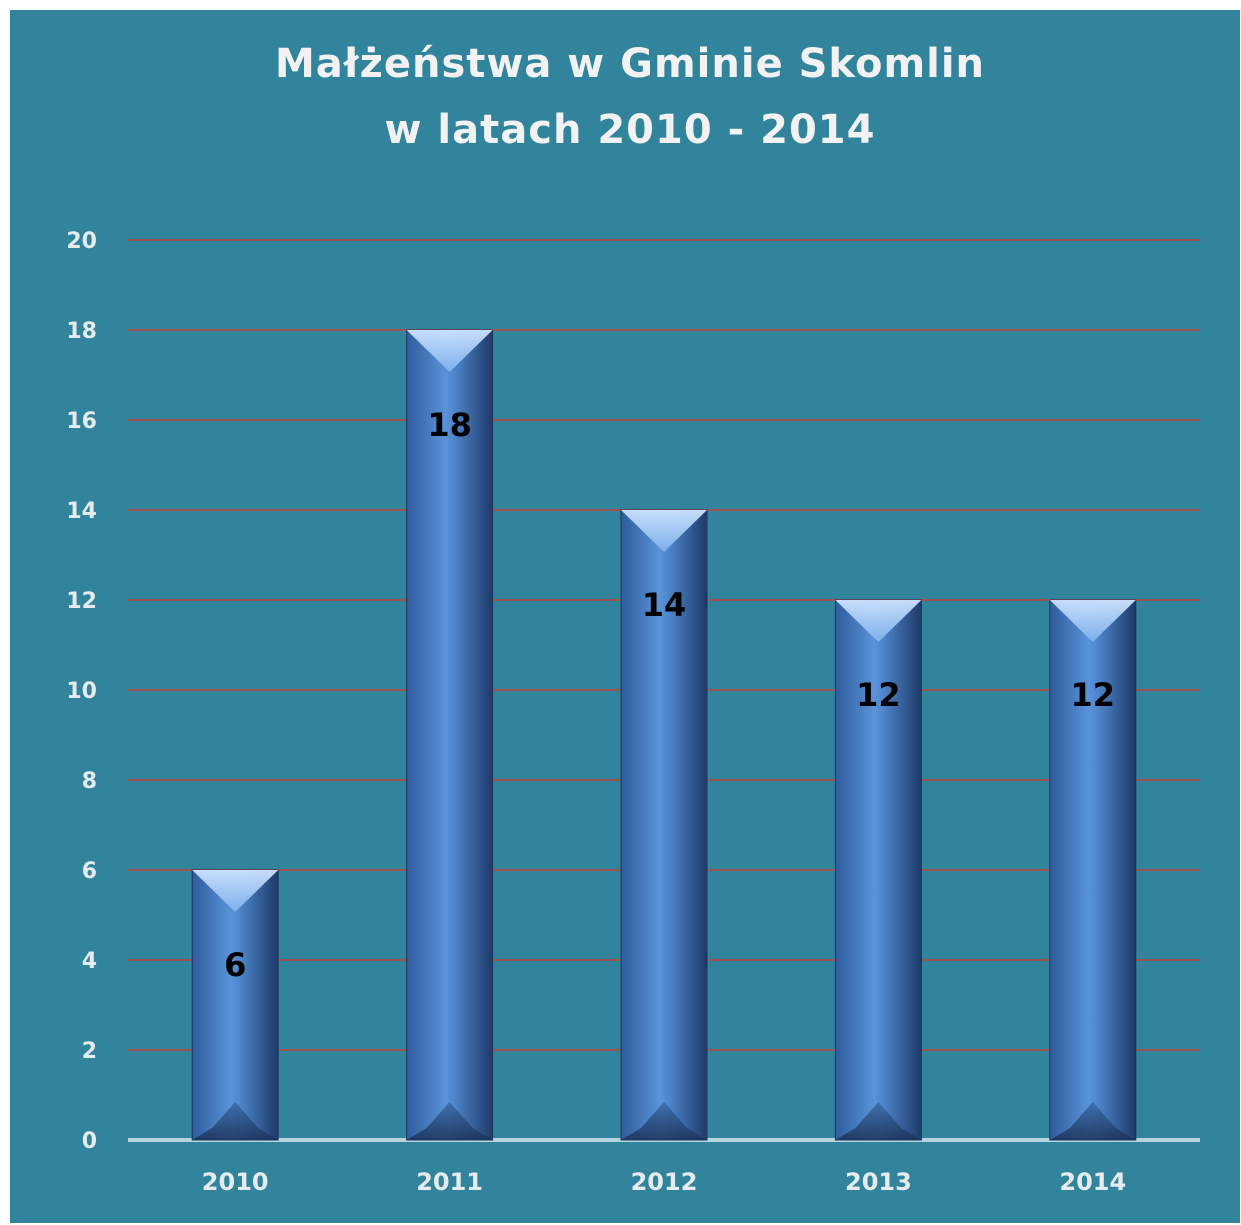 The image size is (1241, 1225). I want to click on y-tick-label: 20, so click(81, 241).